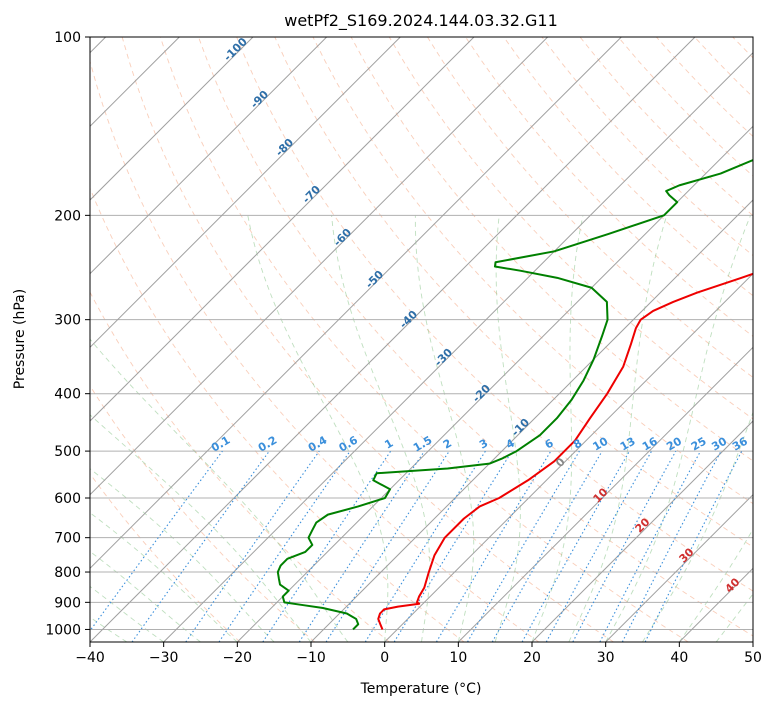  What do you see at coordinates (164, 658) in the screenshot?
I see `x-tick-label: −30` at bounding box center [164, 658].